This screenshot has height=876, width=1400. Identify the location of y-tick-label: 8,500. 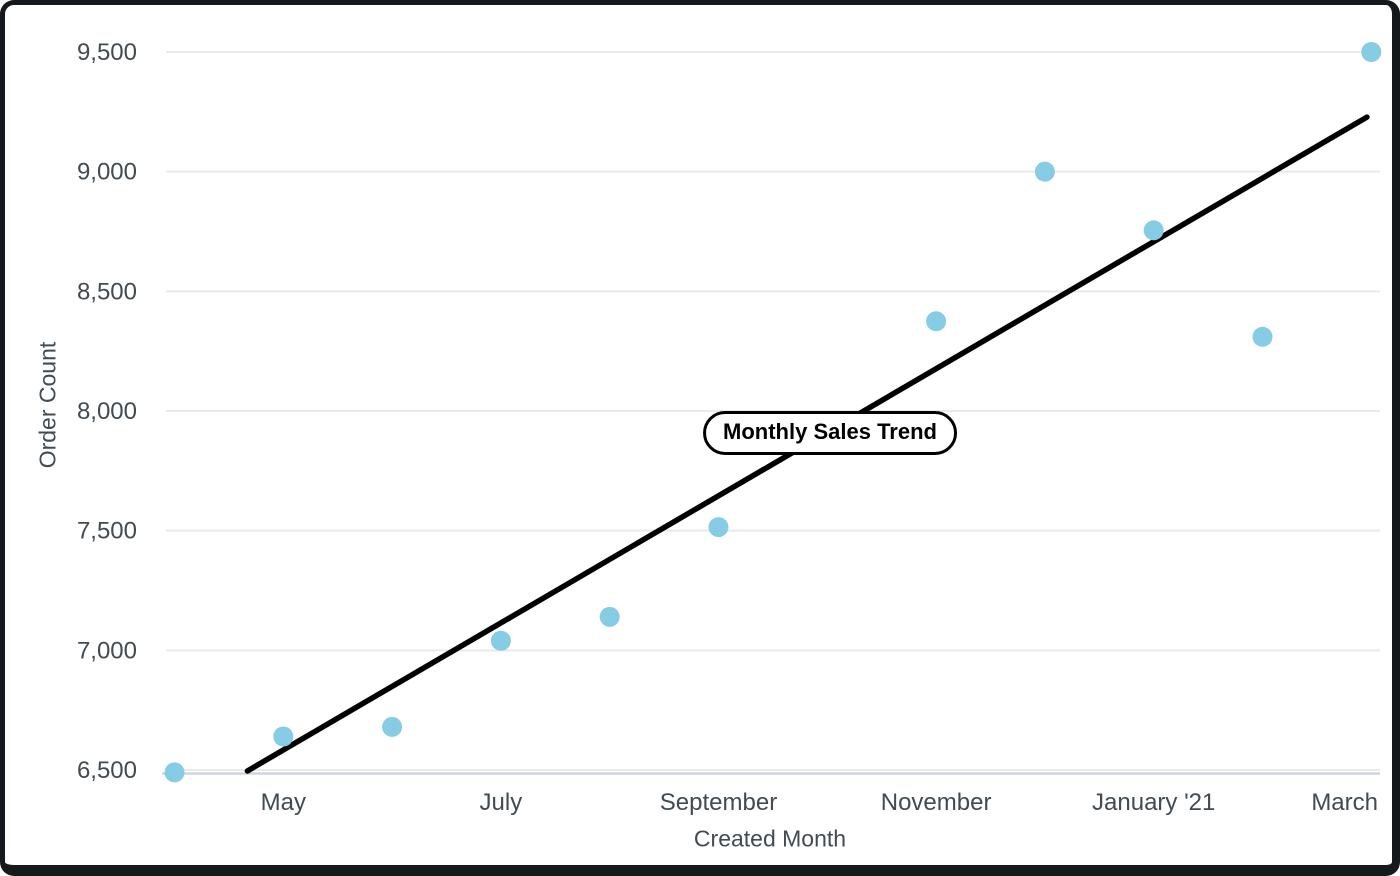
(107, 291).